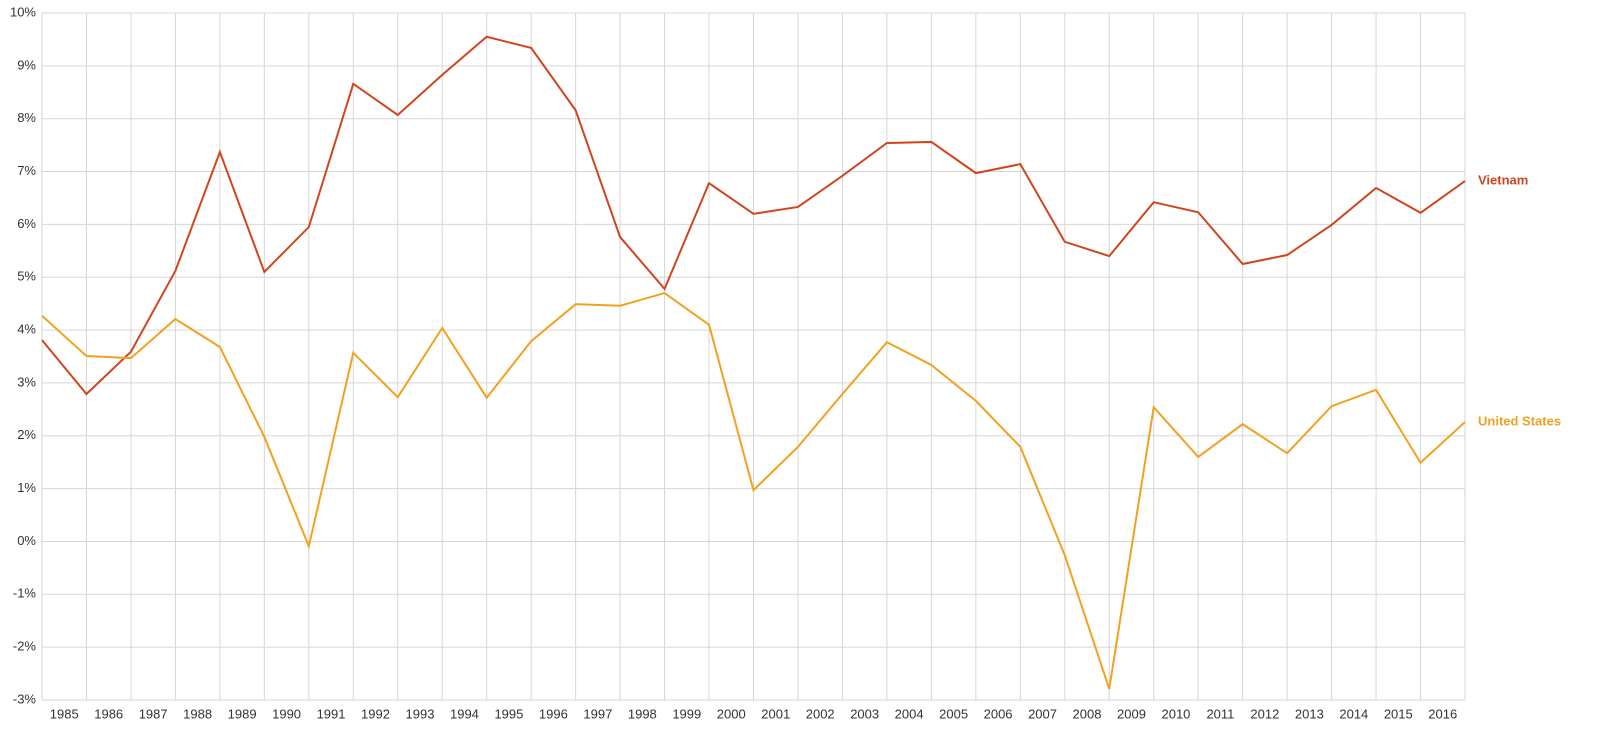 This screenshot has height=742, width=1599. What do you see at coordinates (420, 713) in the screenshot?
I see `x-tick-label: 1993` at bounding box center [420, 713].